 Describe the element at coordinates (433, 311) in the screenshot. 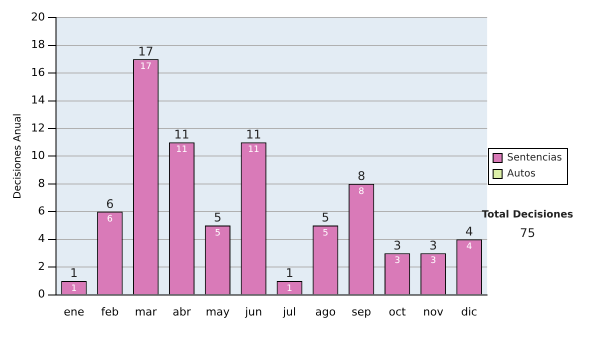

I see `x-tick-label: nov` at that location.